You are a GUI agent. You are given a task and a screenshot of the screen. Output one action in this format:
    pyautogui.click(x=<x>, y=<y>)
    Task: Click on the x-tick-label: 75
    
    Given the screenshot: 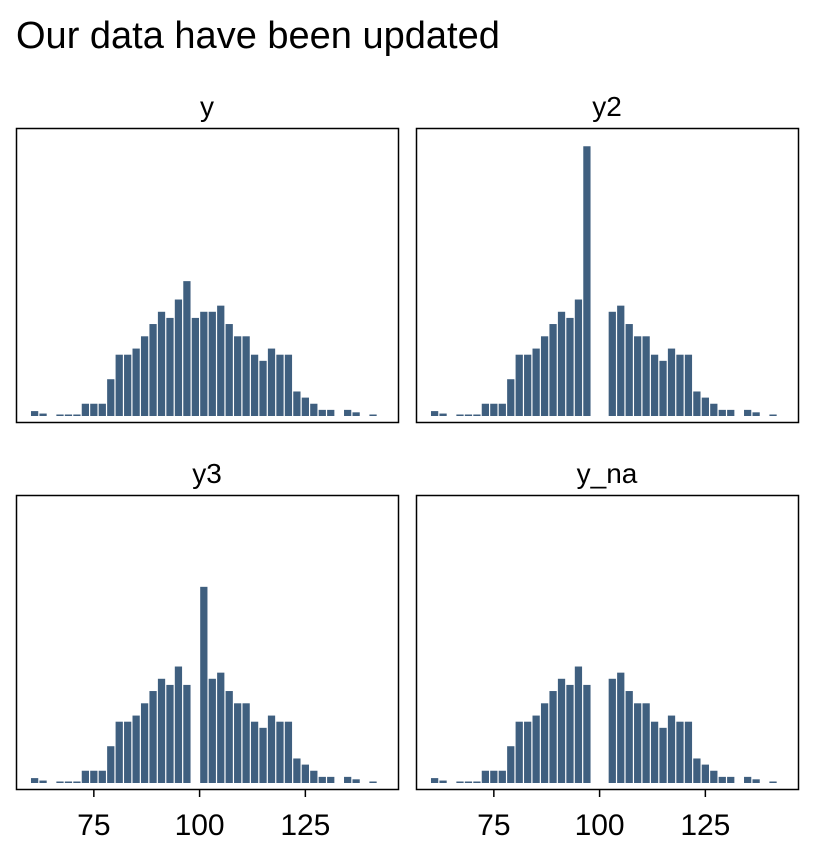 What is the action you would take?
    pyautogui.click(x=493, y=825)
    